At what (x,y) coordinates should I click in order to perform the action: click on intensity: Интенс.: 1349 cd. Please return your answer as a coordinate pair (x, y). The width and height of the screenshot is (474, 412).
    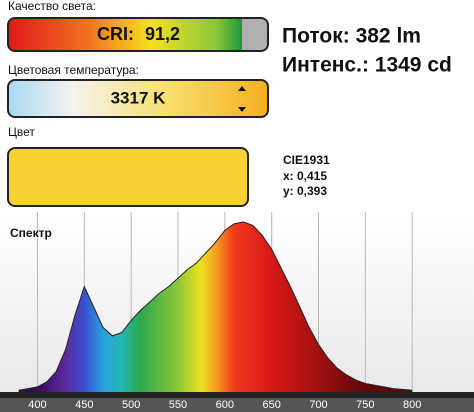
    Looking at the image, I should click on (367, 65).